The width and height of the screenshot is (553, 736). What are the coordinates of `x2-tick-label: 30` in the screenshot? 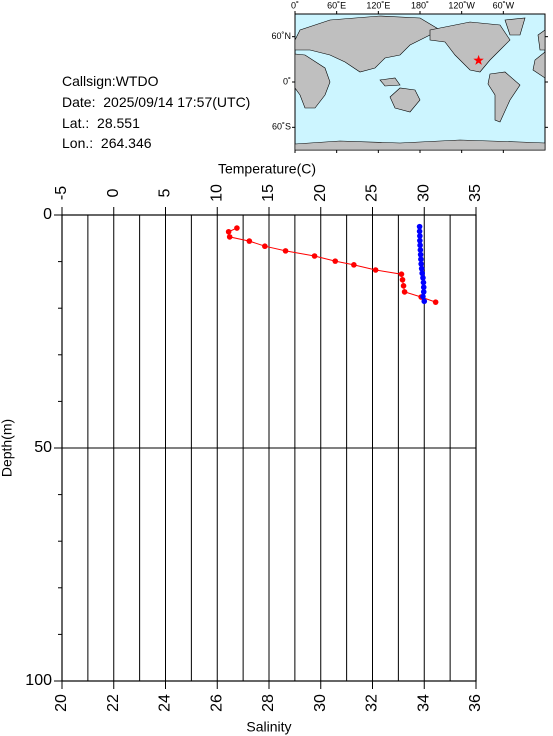 It's located at (423, 193).